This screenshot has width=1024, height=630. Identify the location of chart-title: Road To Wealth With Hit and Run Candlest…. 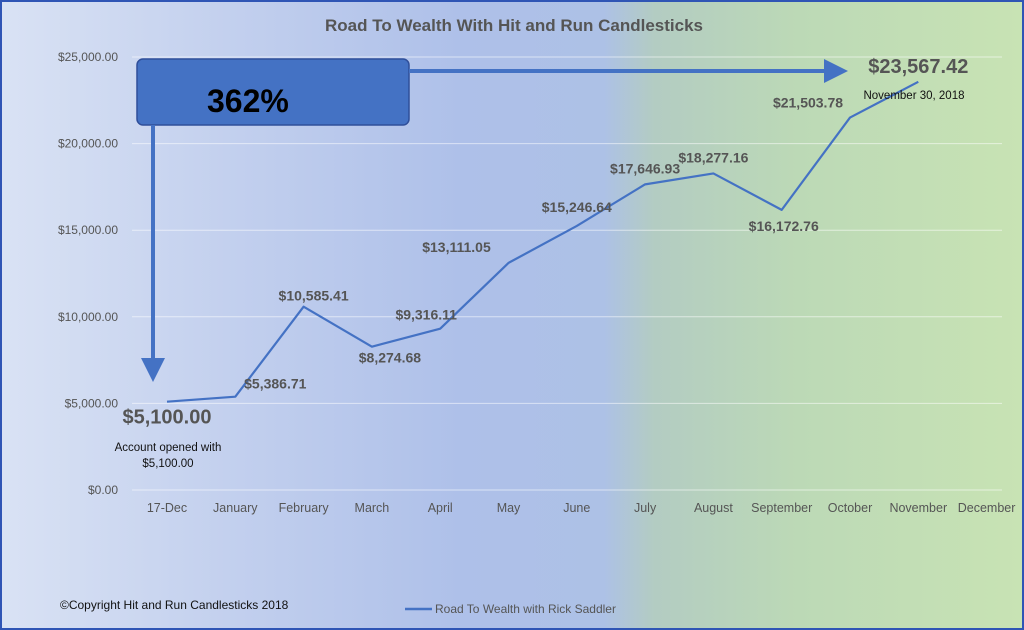
(514, 25).